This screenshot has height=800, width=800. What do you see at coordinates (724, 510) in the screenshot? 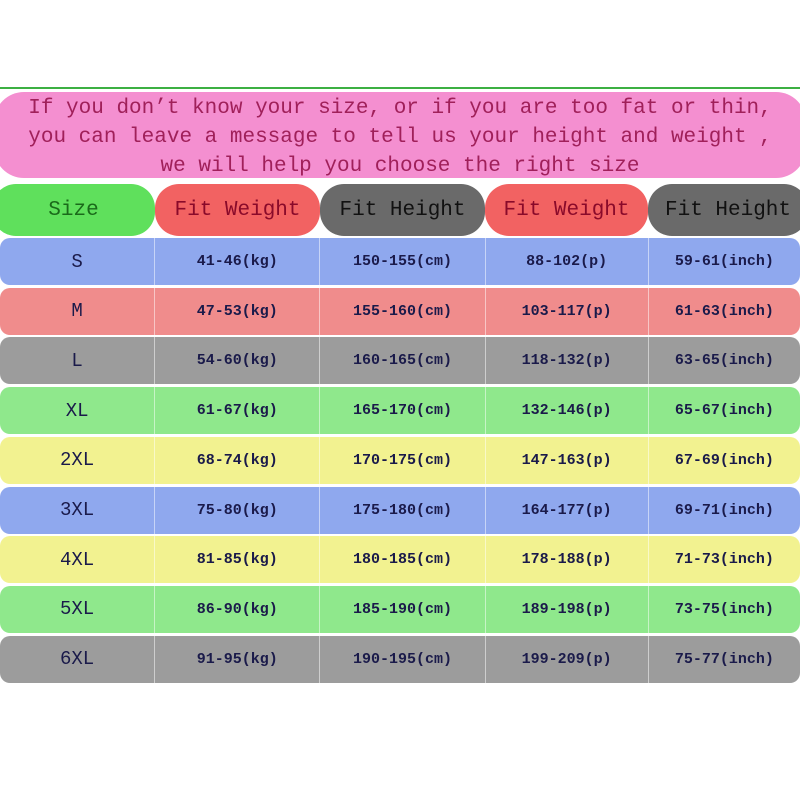
I see `value-cell: 69-71(inch)` at bounding box center [724, 510].